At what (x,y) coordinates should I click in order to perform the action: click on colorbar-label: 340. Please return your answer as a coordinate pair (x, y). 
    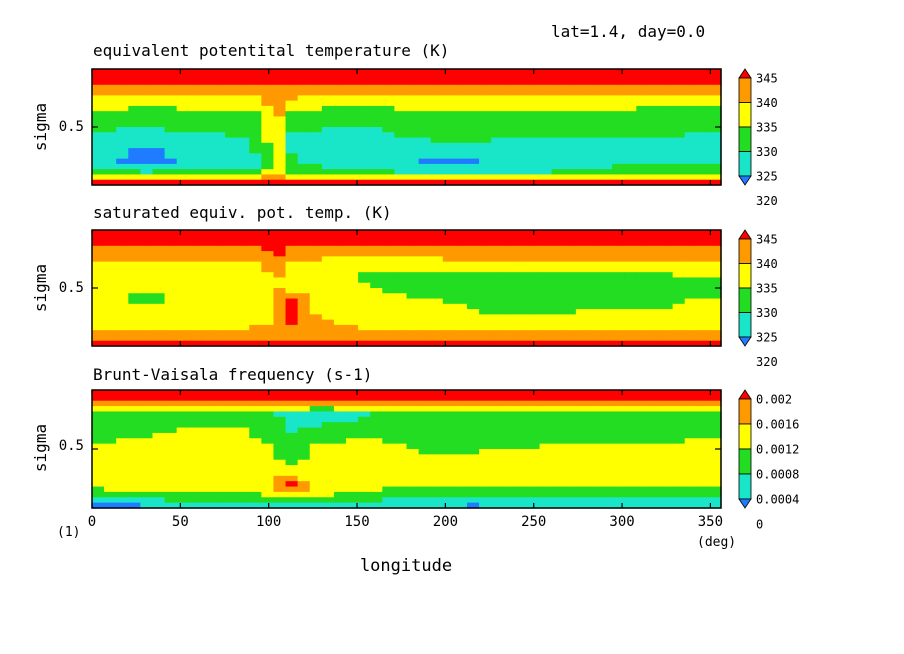
    Looking at the image, I should click on (767, 264).